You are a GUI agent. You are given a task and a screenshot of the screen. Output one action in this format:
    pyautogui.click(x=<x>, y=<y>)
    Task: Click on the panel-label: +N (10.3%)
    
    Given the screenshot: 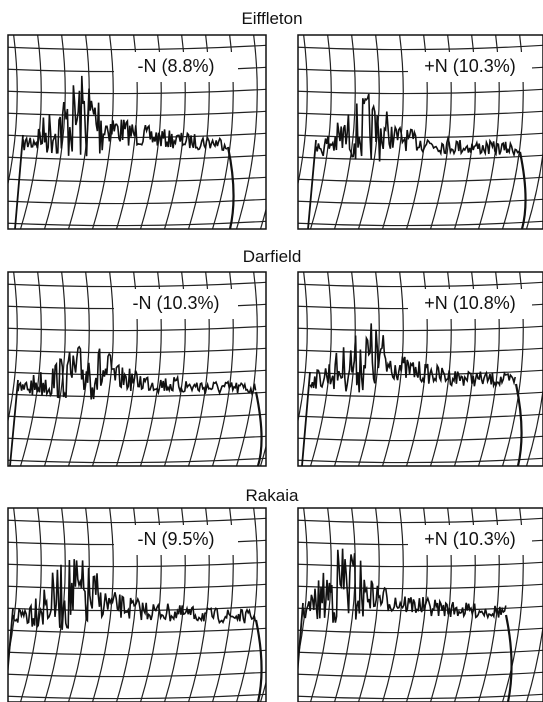 What is the action you would take?
    pyautogui.click(x=470, y=66)
    